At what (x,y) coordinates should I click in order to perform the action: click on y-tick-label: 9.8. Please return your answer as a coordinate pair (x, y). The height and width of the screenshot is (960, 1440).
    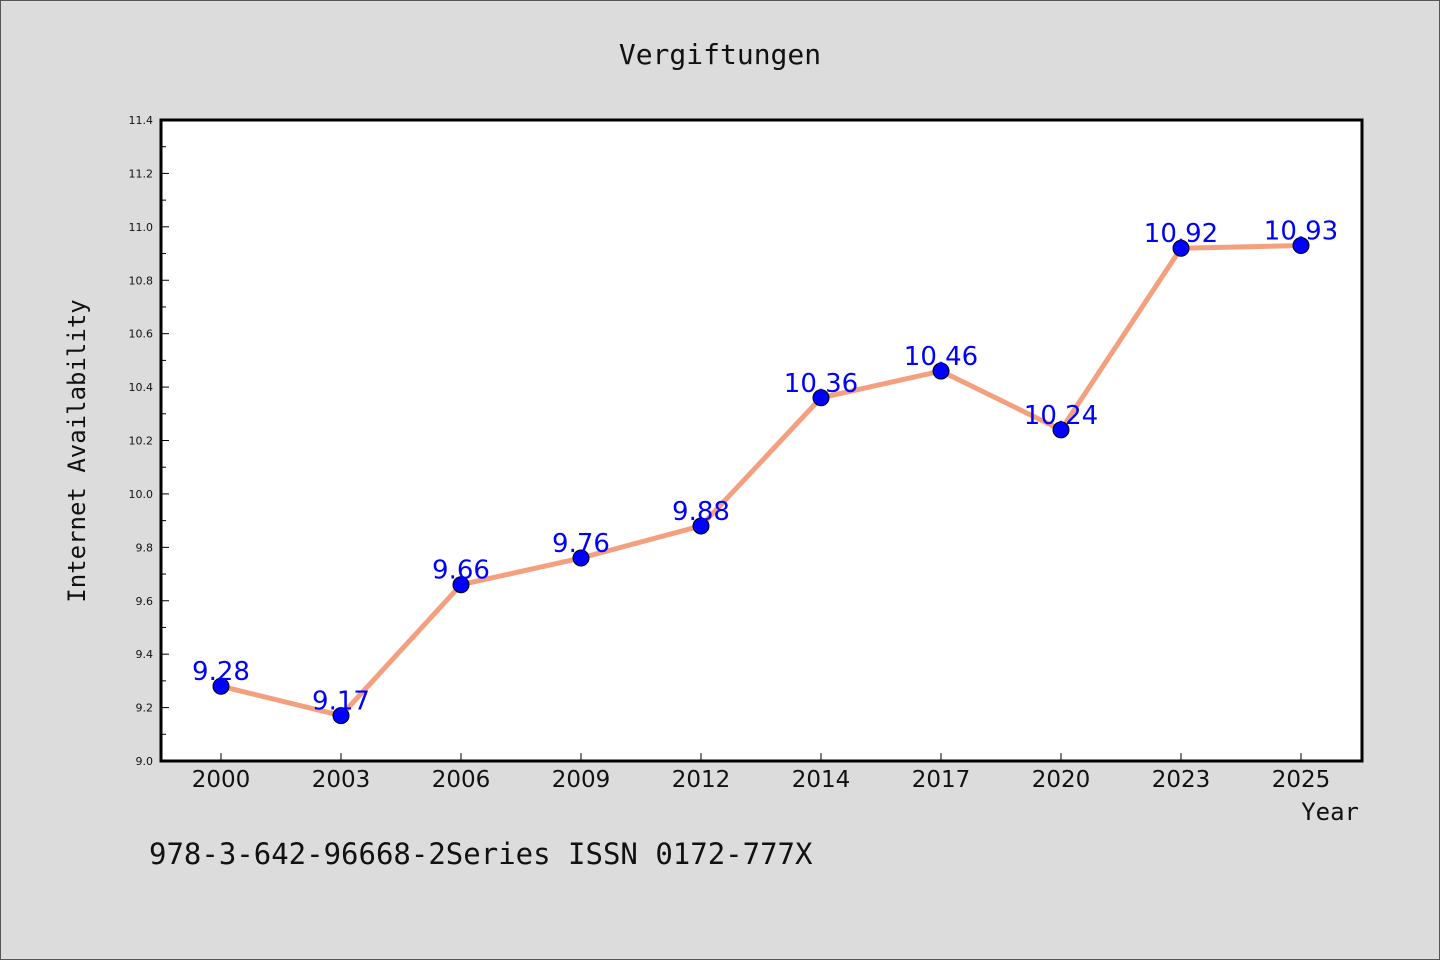
    Looking at the image, I should click on (145, 547).